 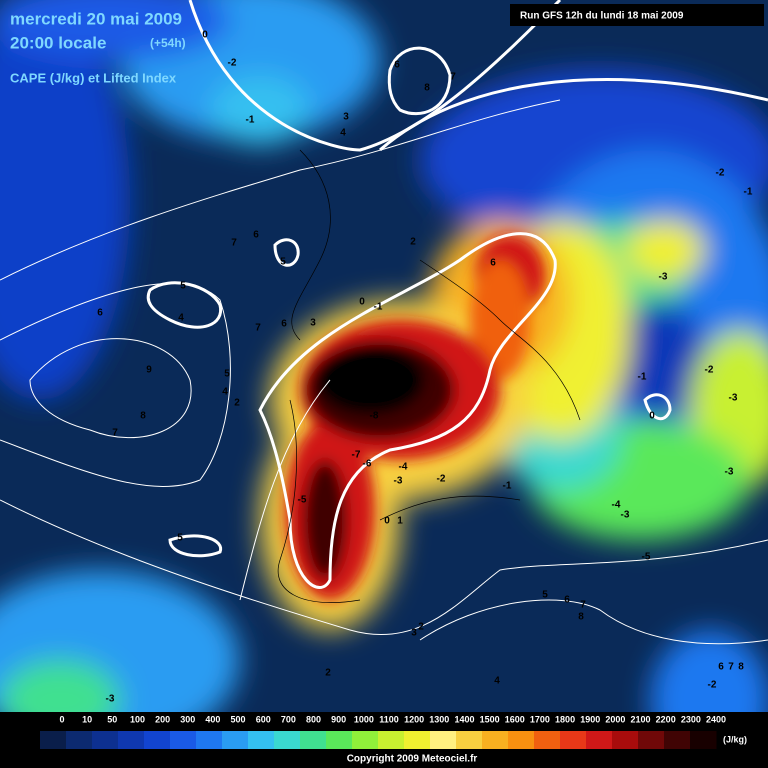 What do you see at coordinates (263, 719) in the screenshot?
I see `colorbar-label: 600` at bounding box center [263, 719].